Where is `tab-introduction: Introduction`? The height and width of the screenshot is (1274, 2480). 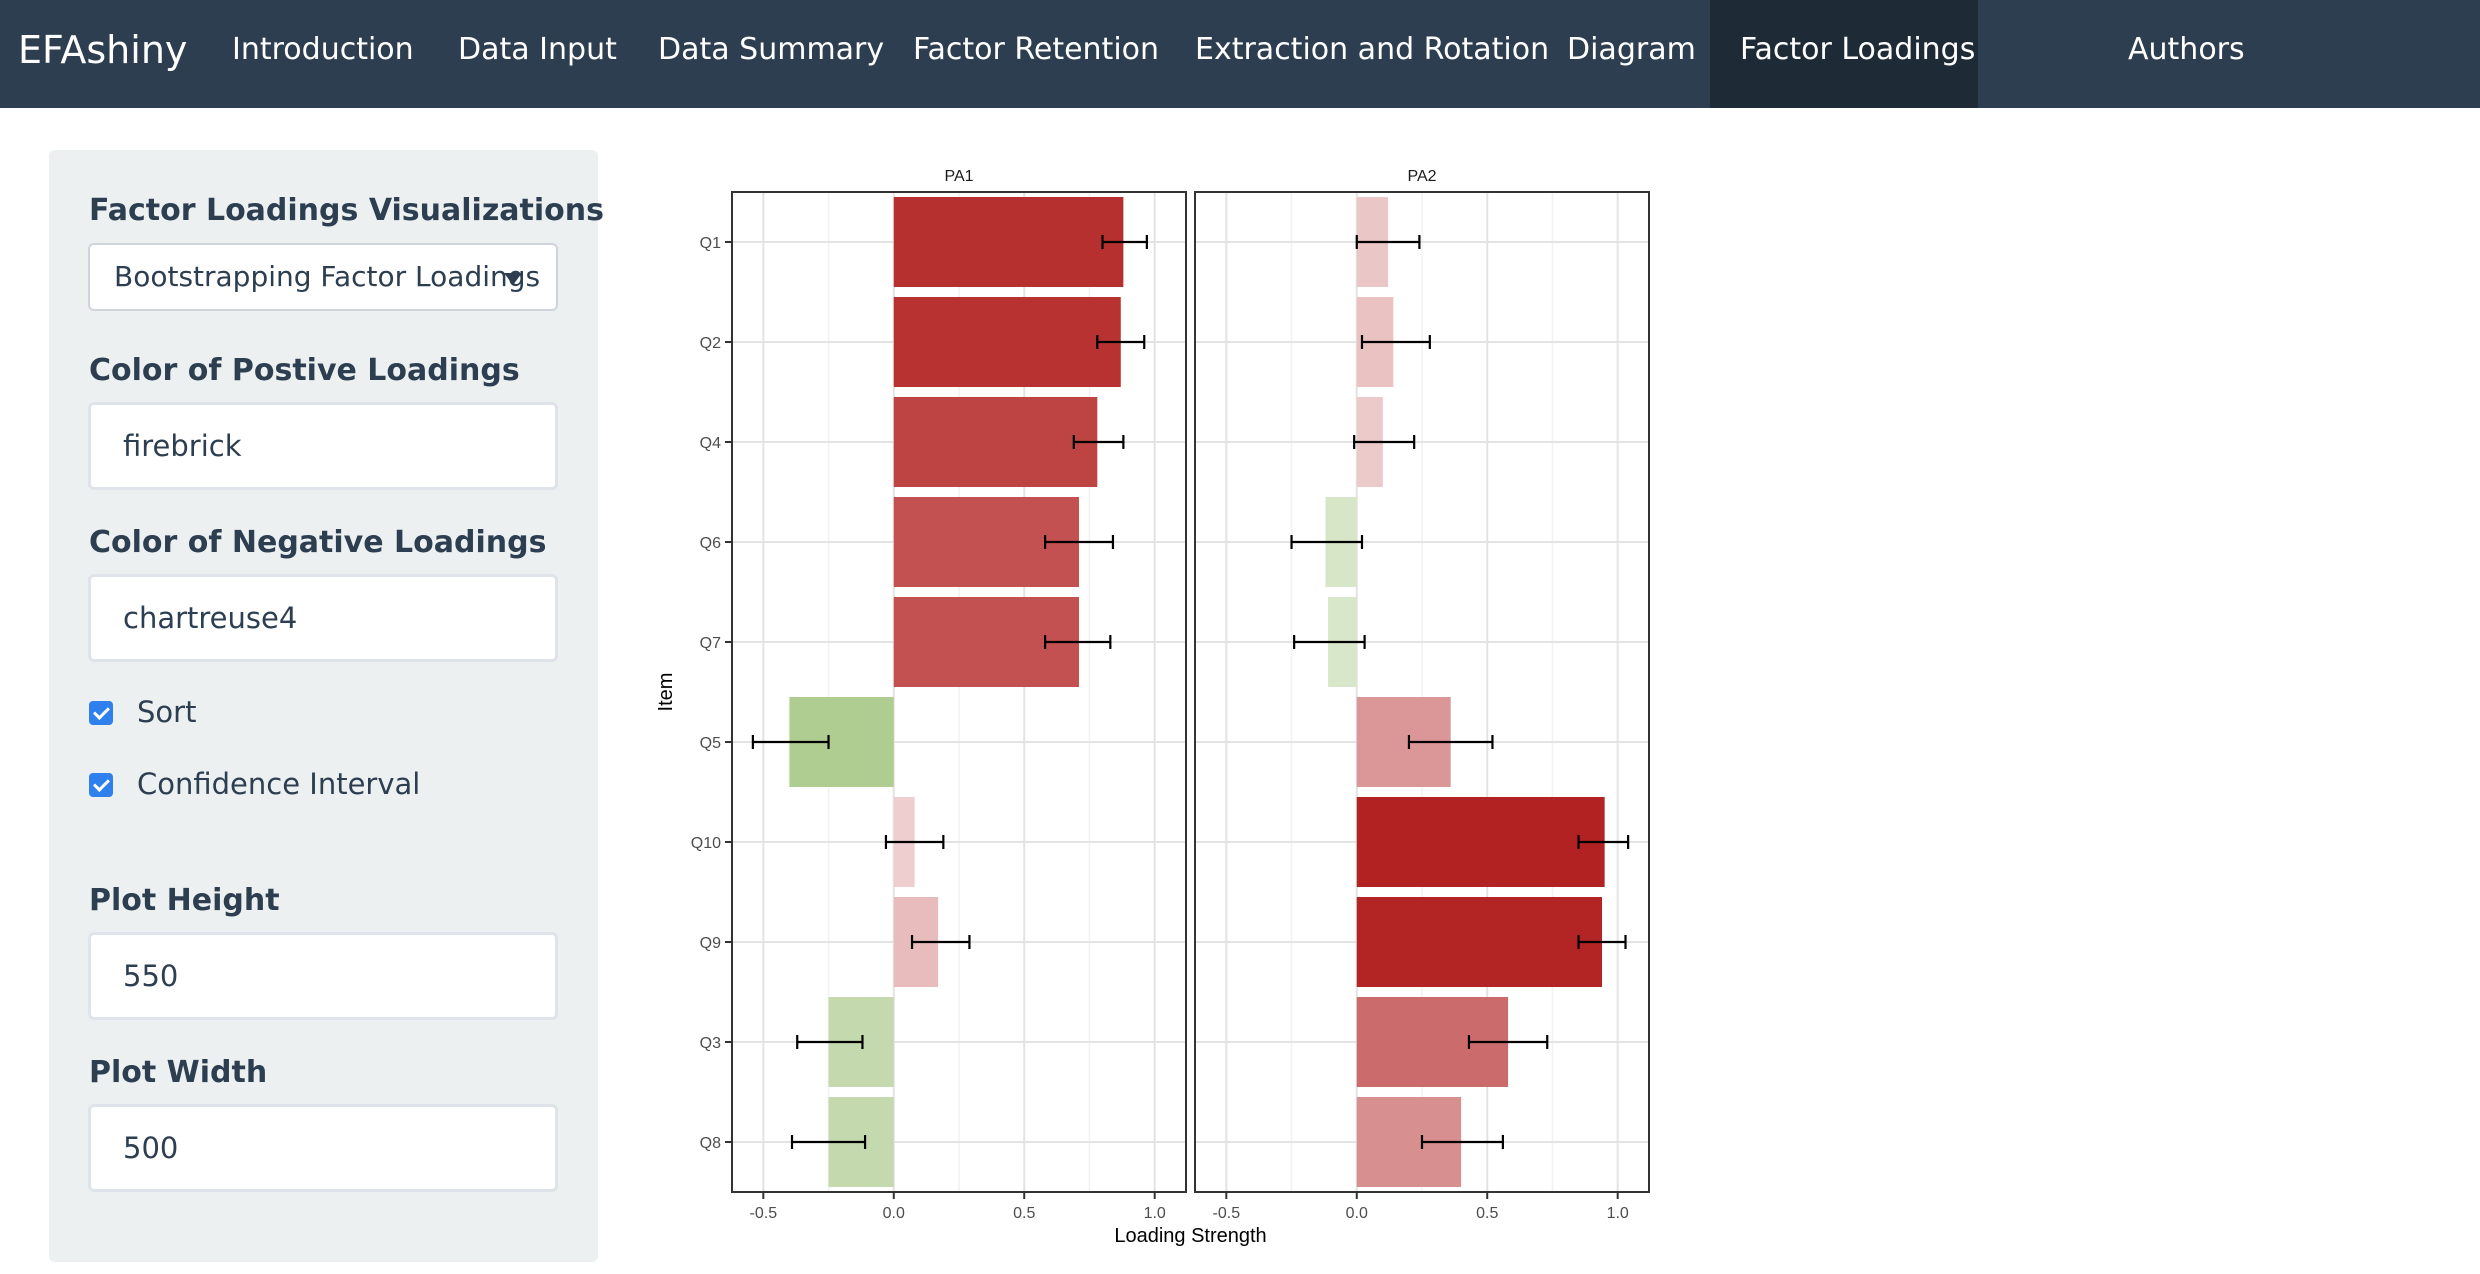
tab-introduction: Introduction is located at coordinates (323, 49).